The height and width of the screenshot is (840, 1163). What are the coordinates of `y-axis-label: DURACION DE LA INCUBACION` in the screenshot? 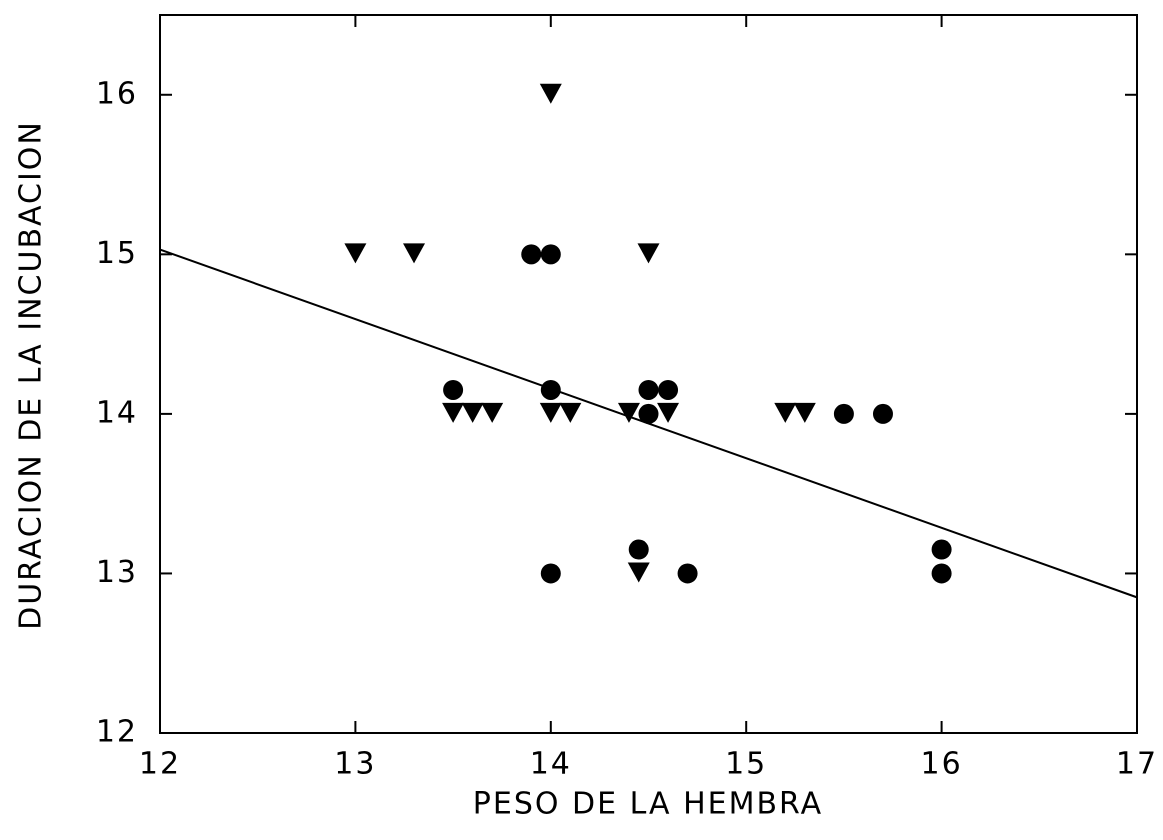 It's located at (31, 375).